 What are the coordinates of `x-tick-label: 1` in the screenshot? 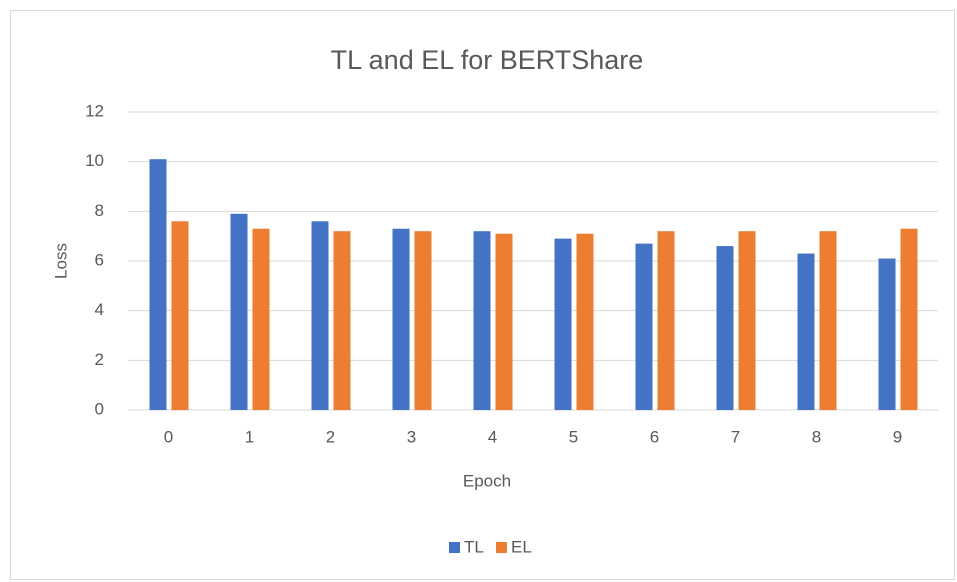 It's located at (249, 436).